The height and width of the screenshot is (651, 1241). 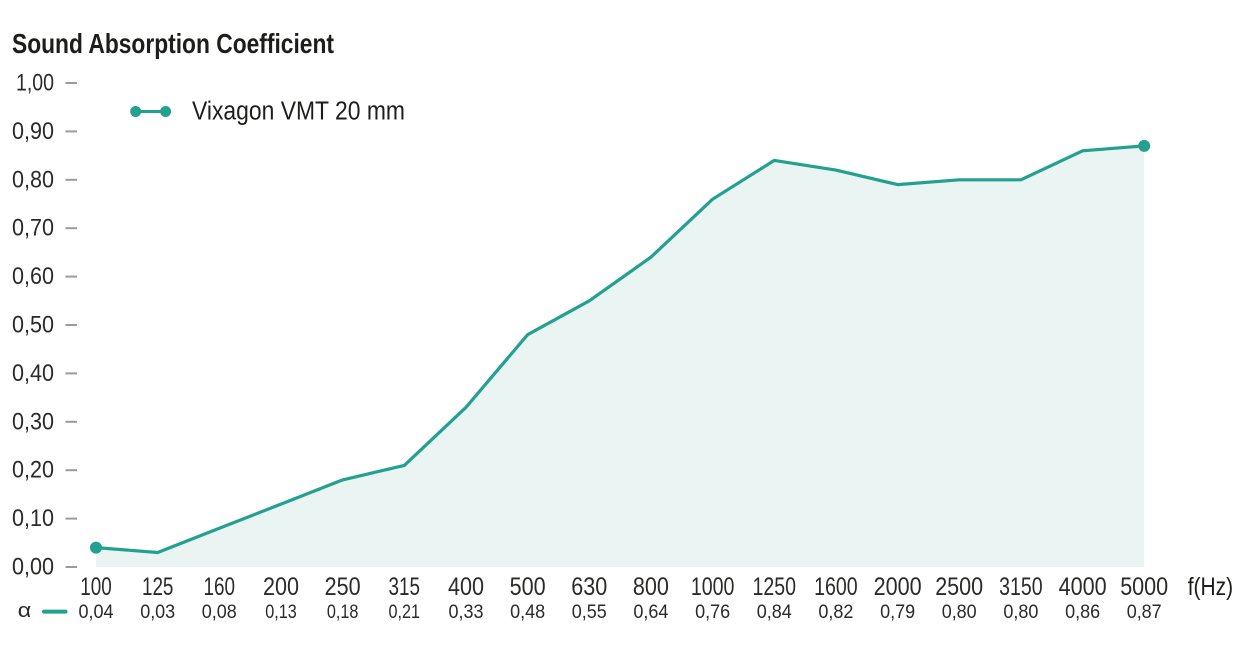 What do you see at coordinates (466, 587) in the screenshot?
I see `svg-text: 400` at bounding box center [466, 587].